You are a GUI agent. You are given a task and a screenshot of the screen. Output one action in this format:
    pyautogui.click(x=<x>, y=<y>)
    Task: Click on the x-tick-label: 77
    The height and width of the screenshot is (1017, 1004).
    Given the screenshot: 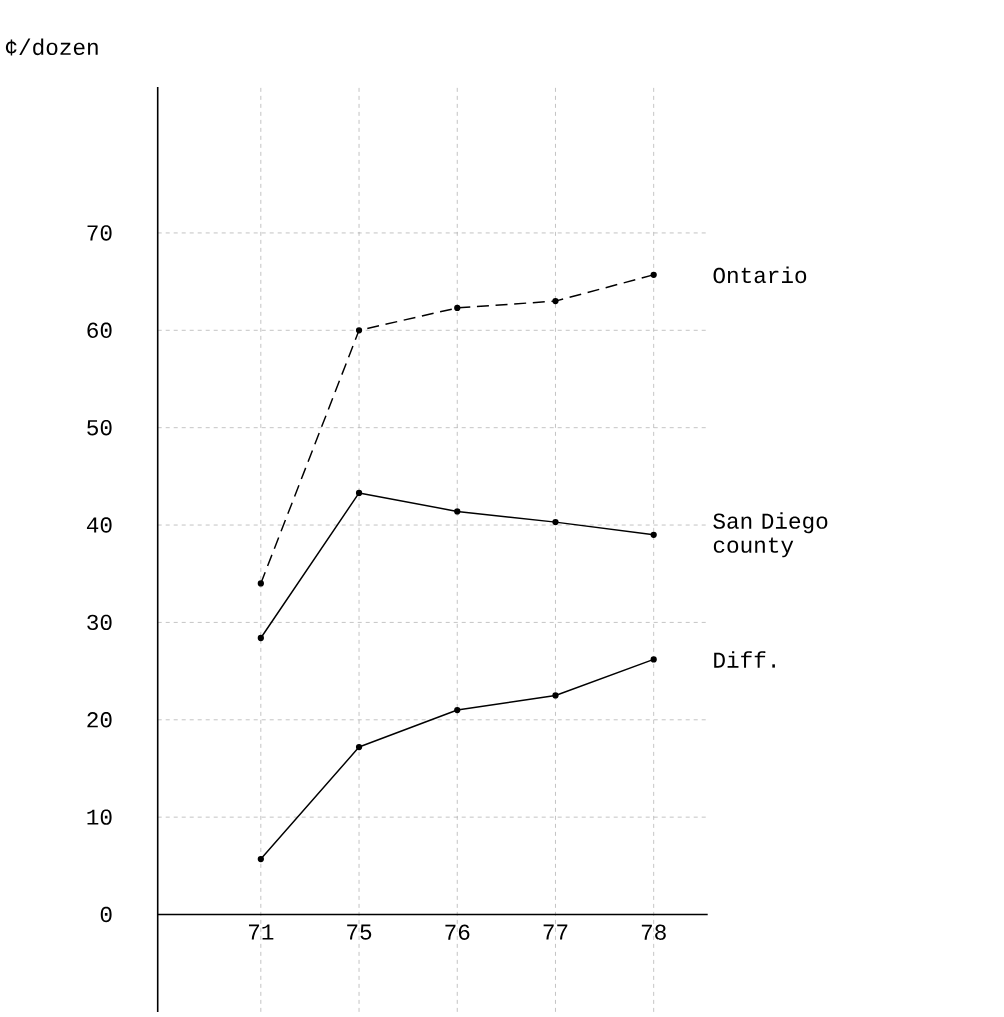 What is the action you would take?
    pyautogui.click(x=555, y=932)
    